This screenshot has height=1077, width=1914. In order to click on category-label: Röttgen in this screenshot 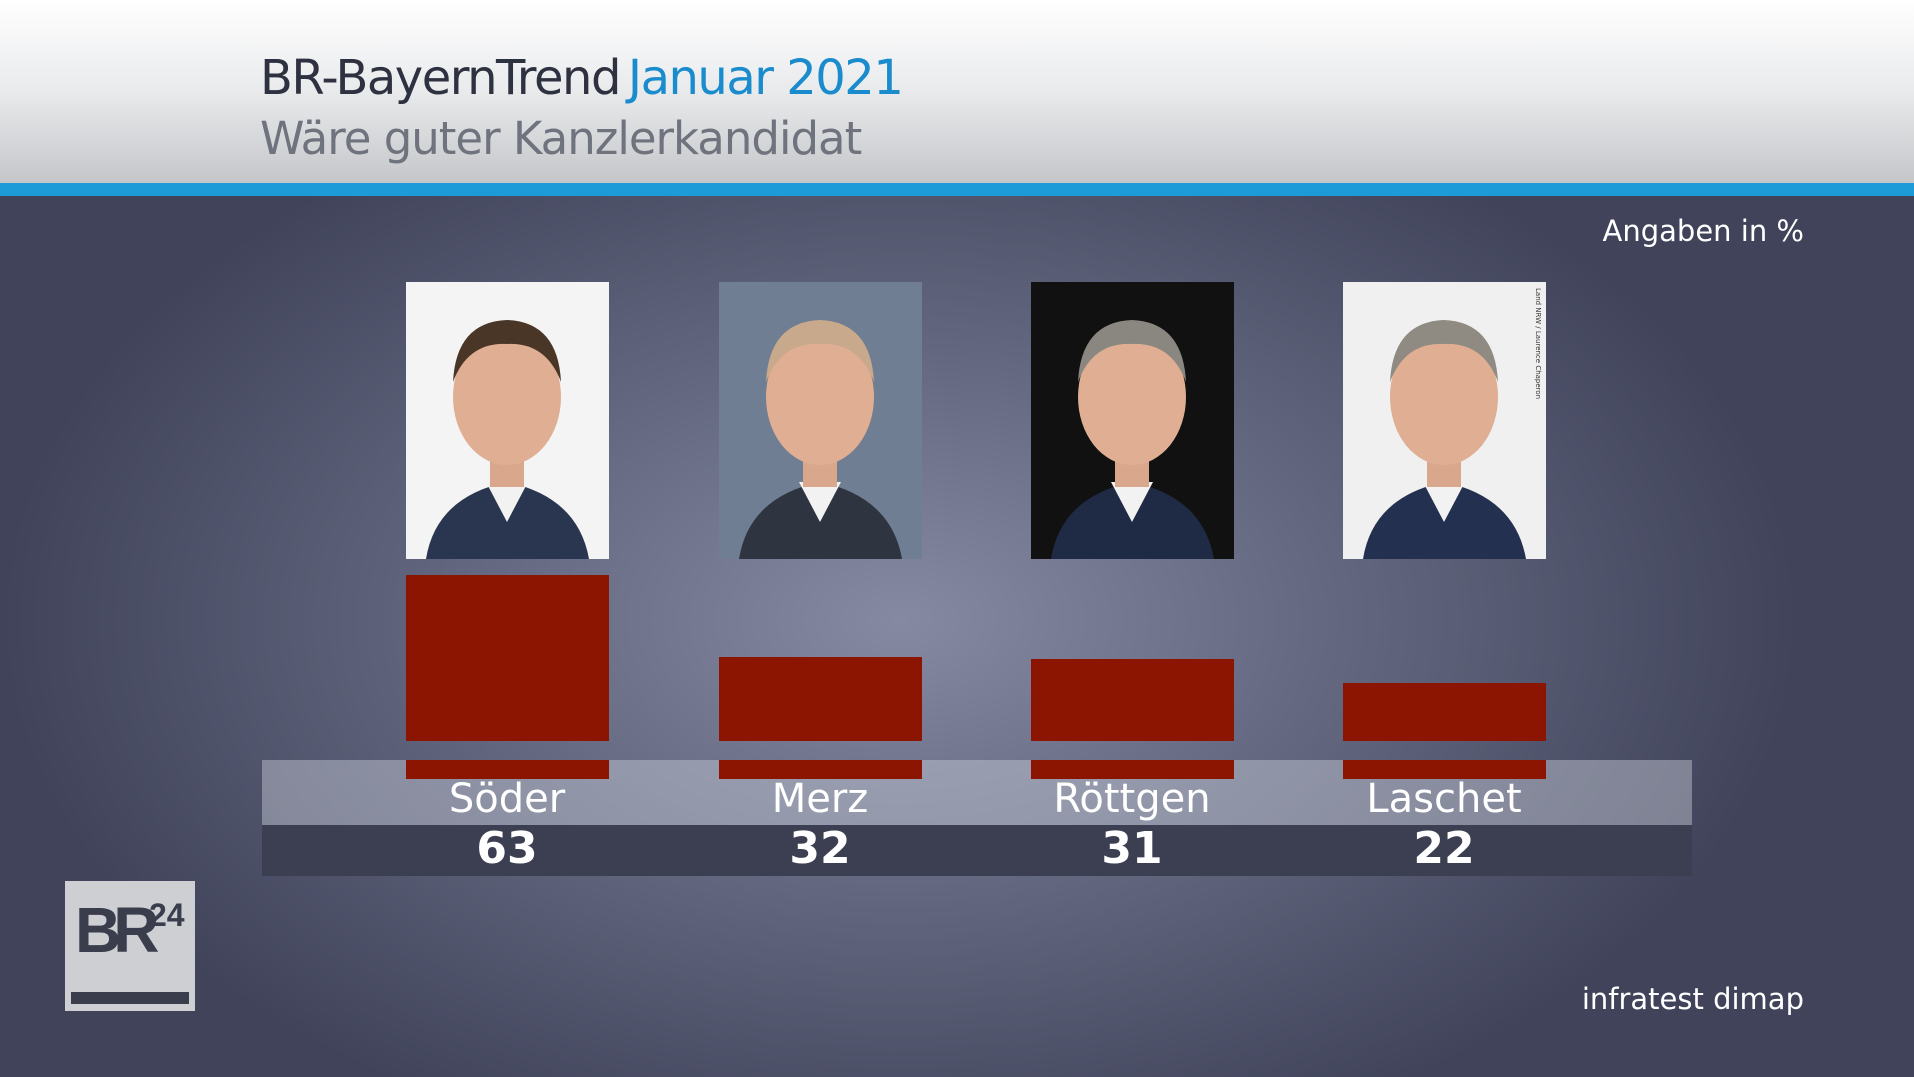, I will do `click(1132, 799)`.